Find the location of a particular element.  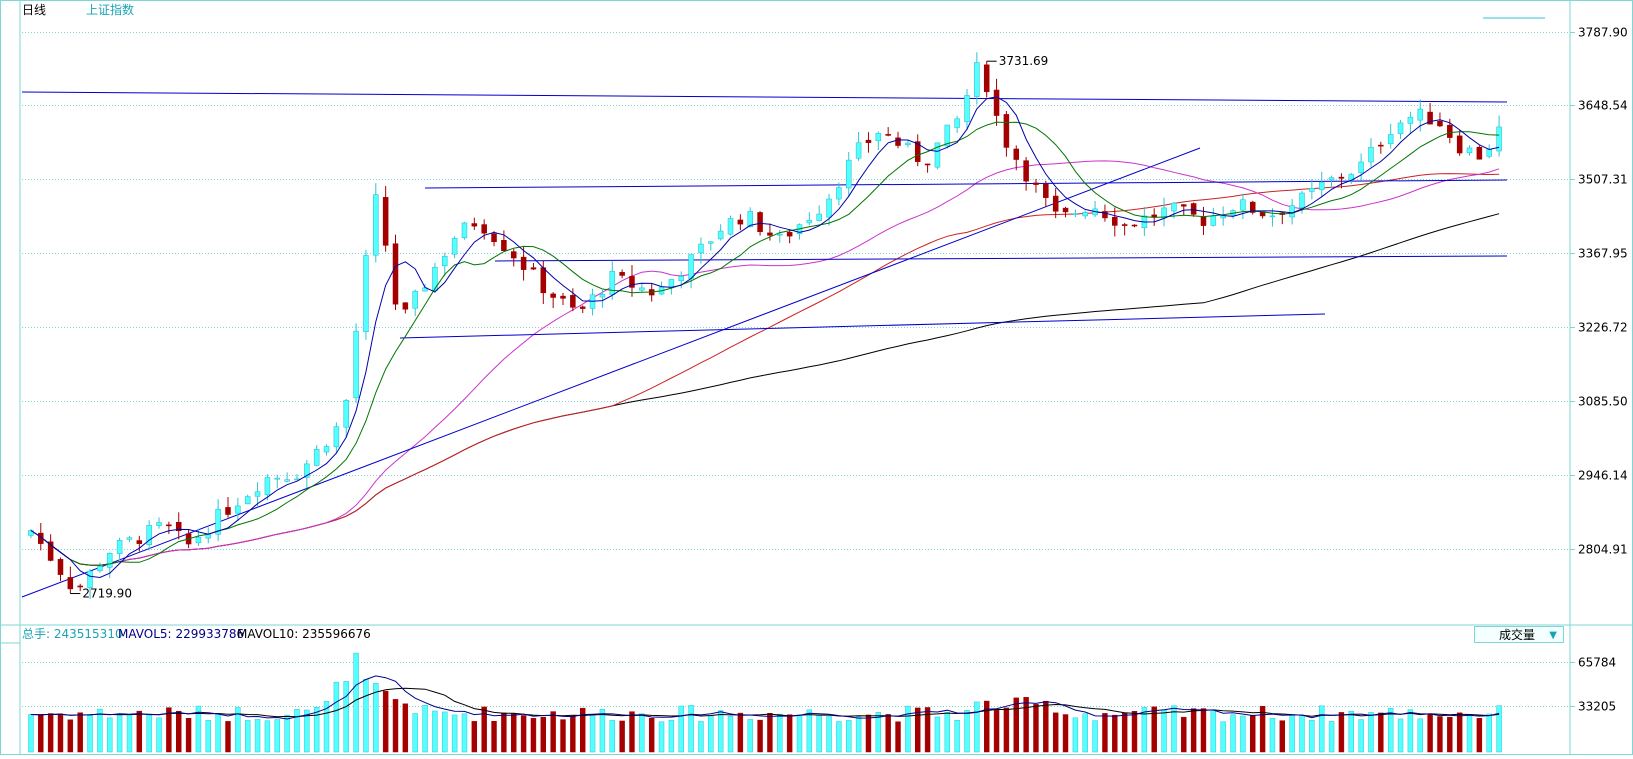

total-volume-value: 243515310 is located at coordinates (88, 634).